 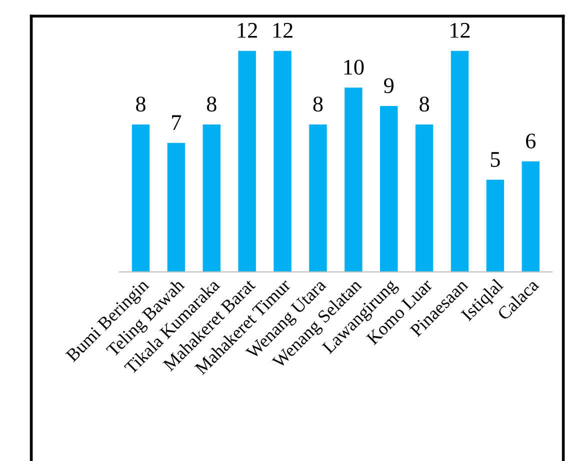 I want to click on data-label: 10, so click(x=354, y=67).